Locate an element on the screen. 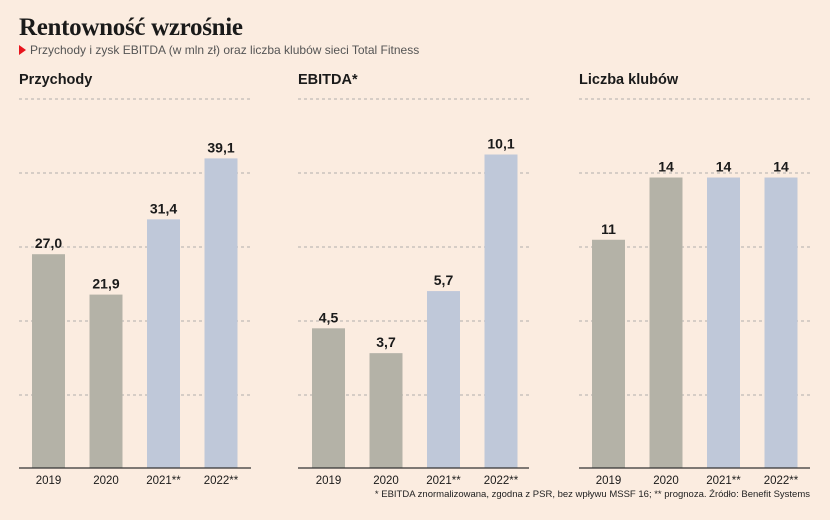 Image resolution: width=830 pixels, height=520 pixels. triangle-marker-icon is located at coordinates (22, 50).